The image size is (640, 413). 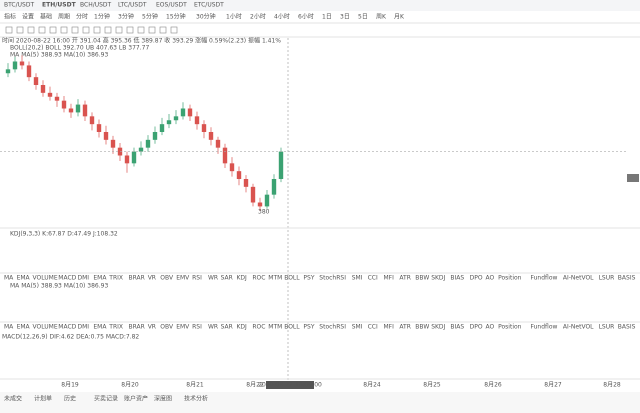 I want to click on toolbar-item: 1小时, so click(x=234, y=17).